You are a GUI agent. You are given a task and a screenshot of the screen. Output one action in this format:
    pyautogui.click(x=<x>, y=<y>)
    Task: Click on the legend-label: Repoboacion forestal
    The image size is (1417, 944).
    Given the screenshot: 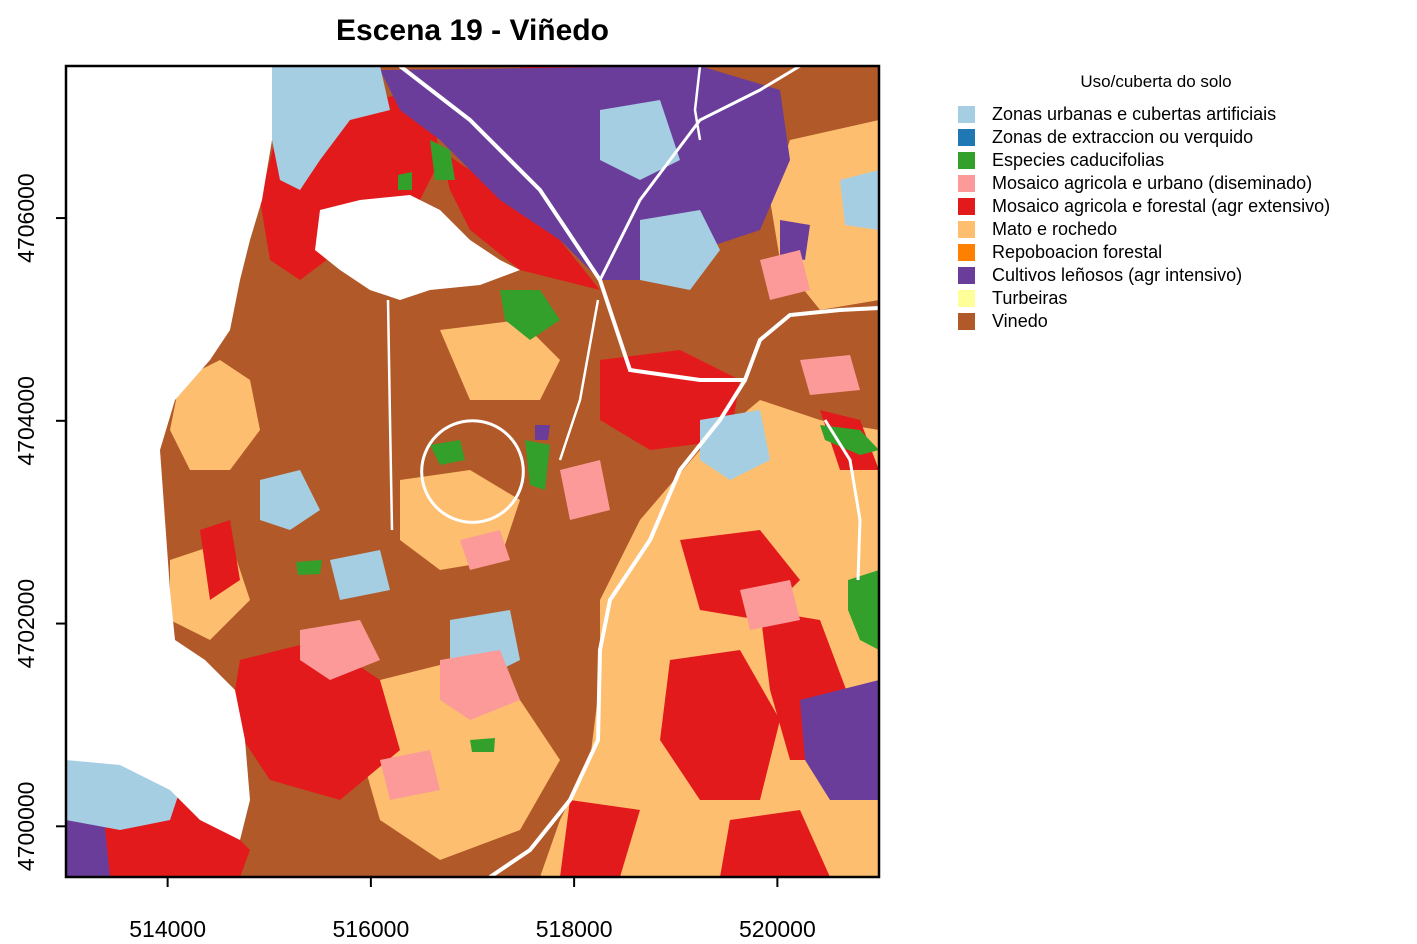 What is the action you would take?
    pyautogui.click(x=1077, y=252)
    